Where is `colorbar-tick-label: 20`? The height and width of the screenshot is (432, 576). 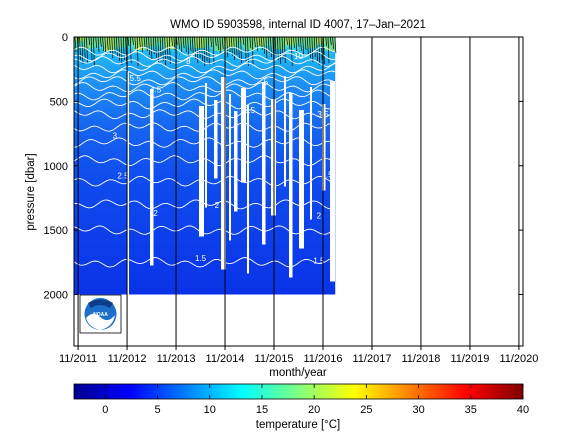
colorbar-tick-label: 20 is located at coordinates (314, 410).